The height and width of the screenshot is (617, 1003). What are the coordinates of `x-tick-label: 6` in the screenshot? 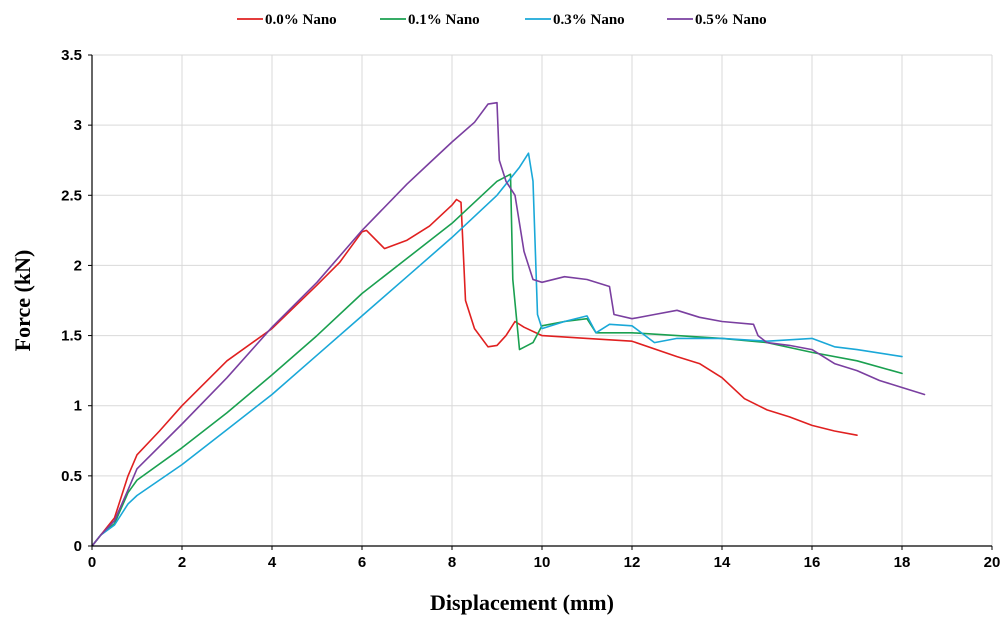 It's located at (362, 562).